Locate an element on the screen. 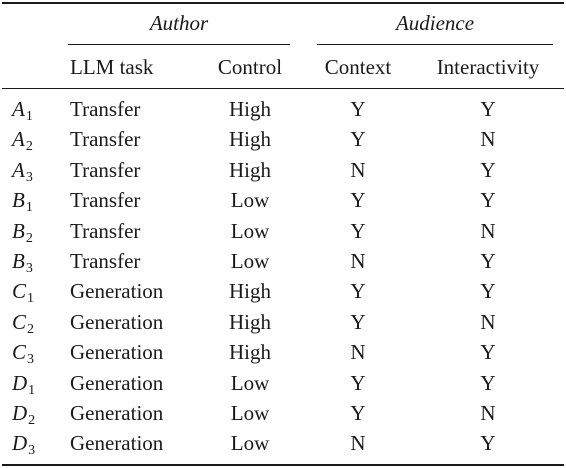  condition-id: D3 is located at coordinates (23, 443).